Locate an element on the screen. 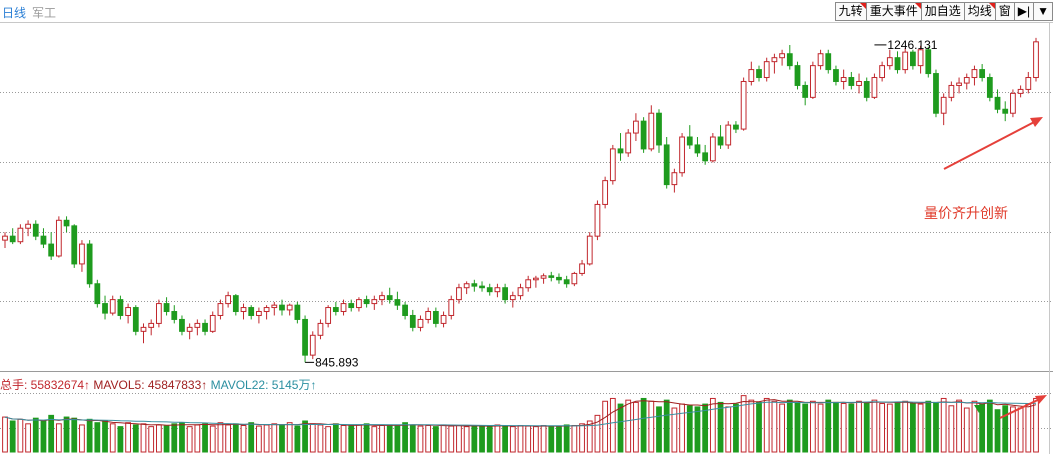  window-button: 窗 is located at coordinates (1004, 11).